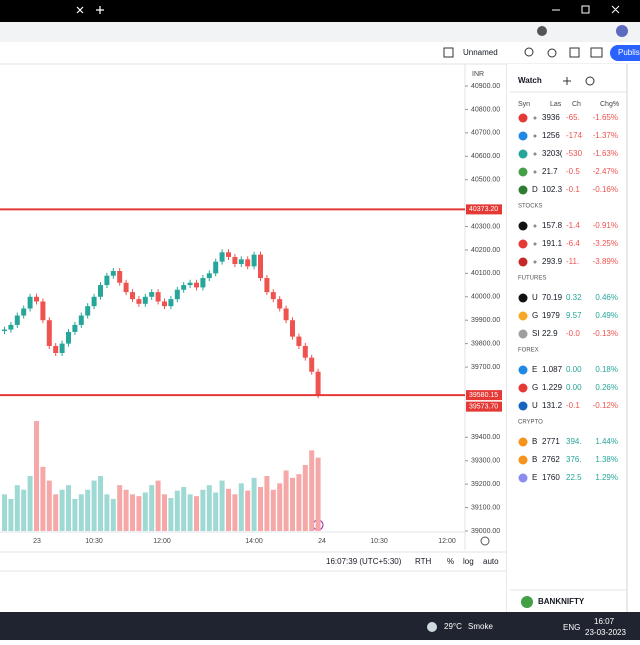  Describe the element at coordinates (552, 243) in the screenshot. I see `last: 191.1` at that location.